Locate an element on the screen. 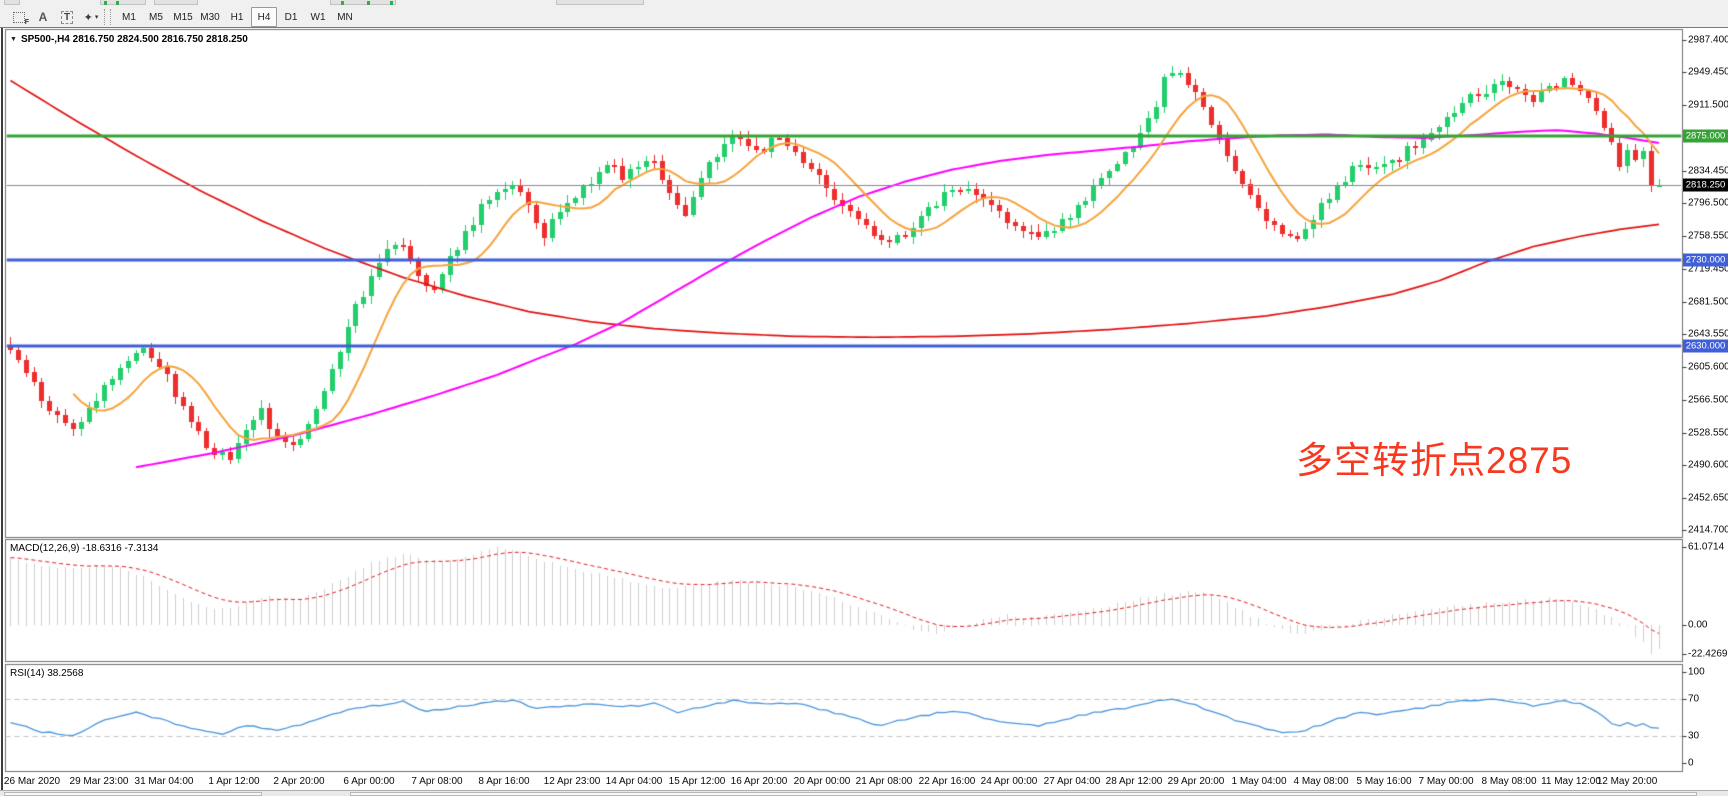 This screenshot has width=1728, height=796. price-axis-tick: 2528.550 is located at coordinates (1708, 433).